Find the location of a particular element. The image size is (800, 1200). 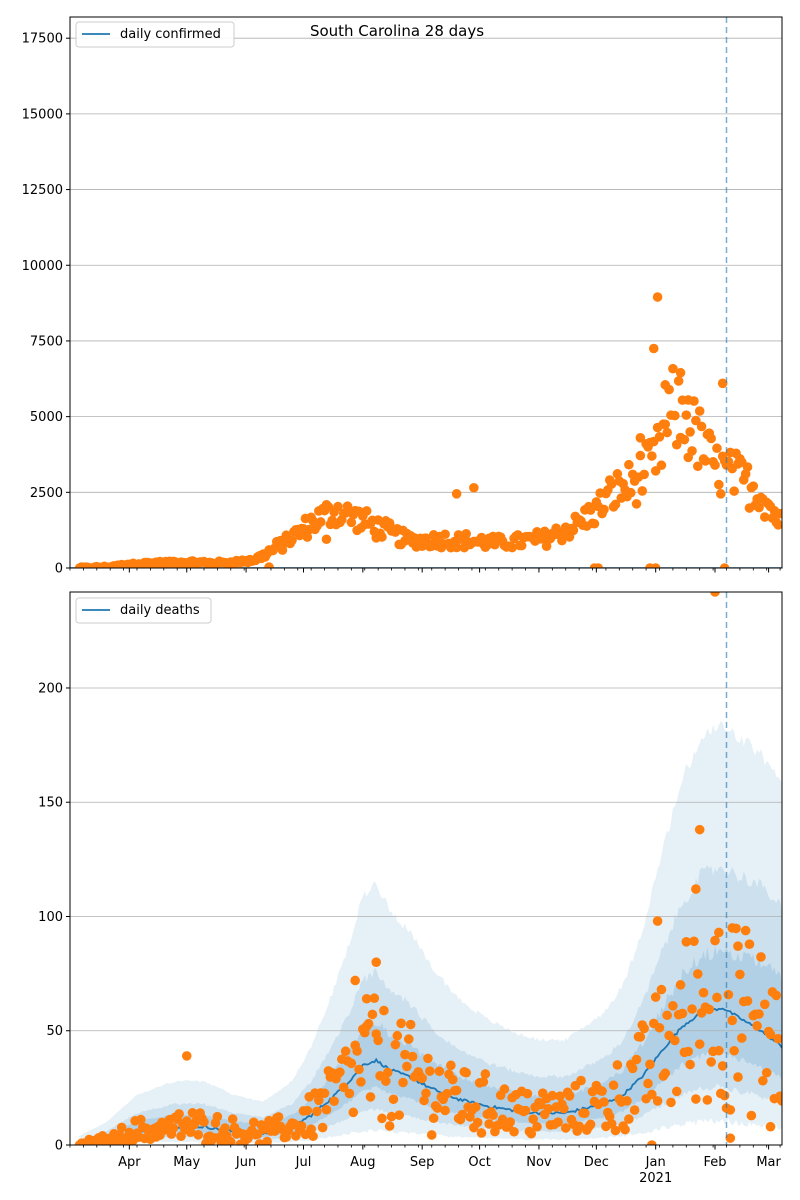

y-tick-label: 200 is located at coordinates (50, 688).